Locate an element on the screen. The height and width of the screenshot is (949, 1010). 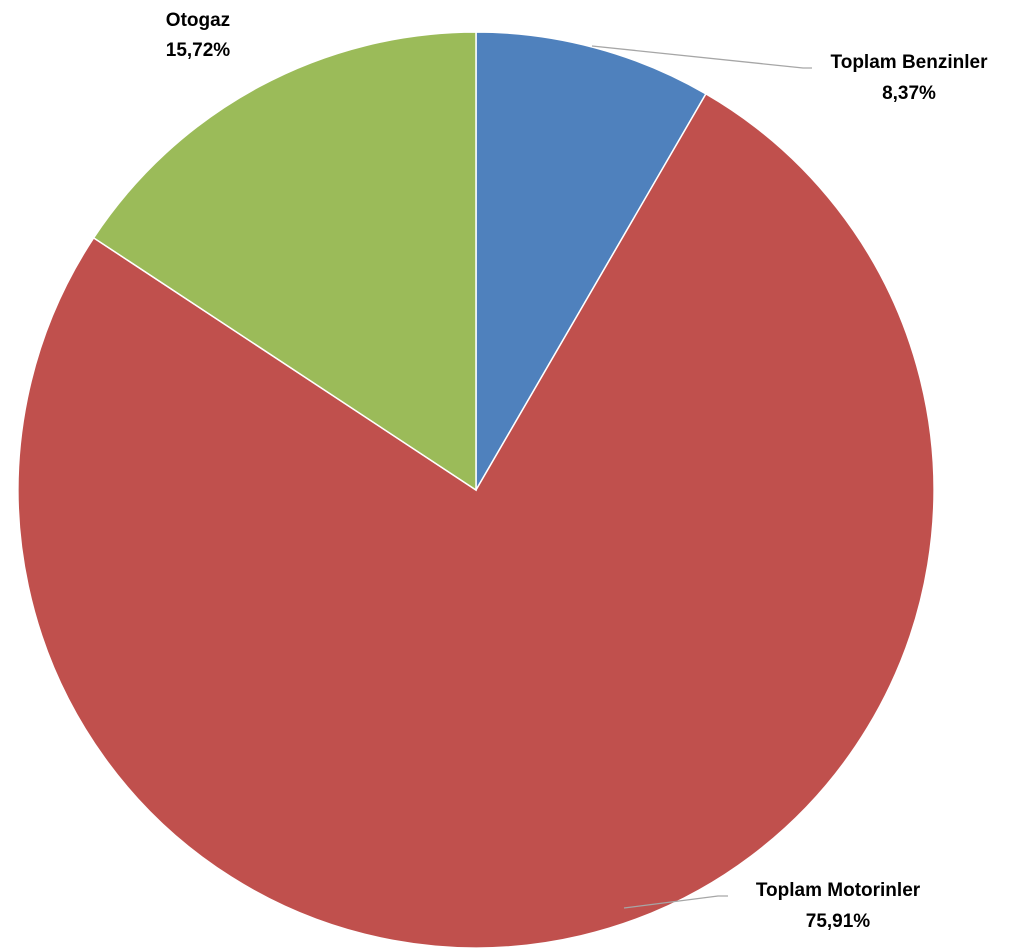
data-label-otogaz: Otogaz 15,72% is located at coordinates (198, 35).